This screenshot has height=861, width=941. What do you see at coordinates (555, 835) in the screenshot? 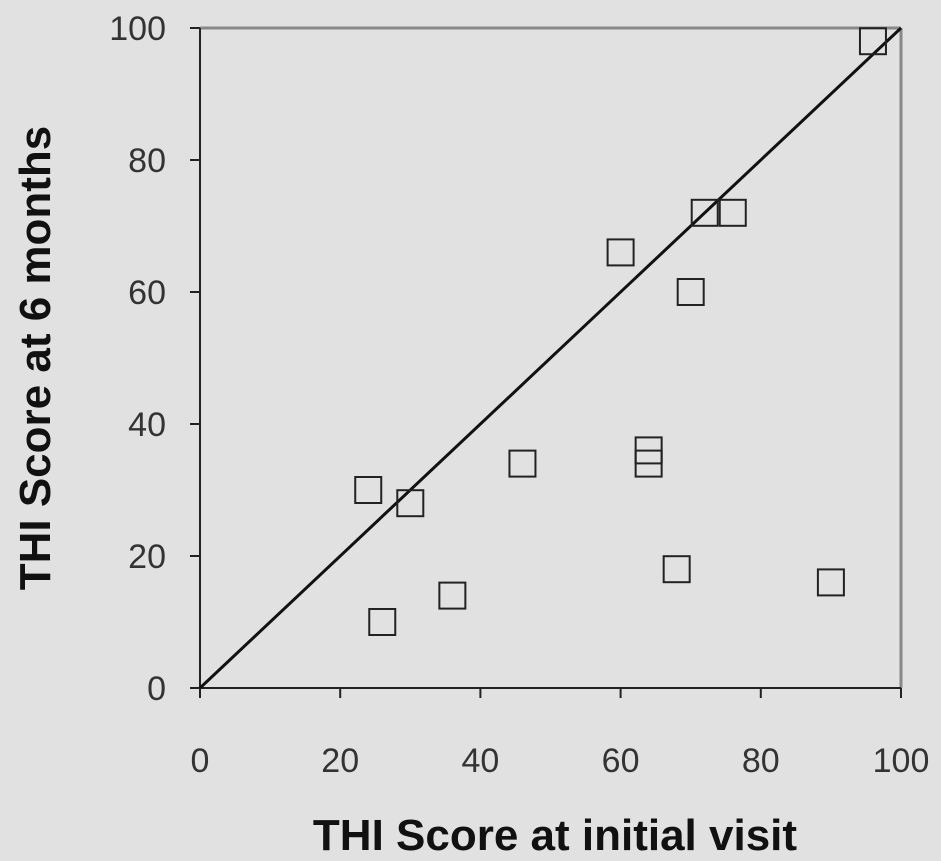
I see `x-axis-title: THI Score at initial visit` at bounding box center [555, 835].